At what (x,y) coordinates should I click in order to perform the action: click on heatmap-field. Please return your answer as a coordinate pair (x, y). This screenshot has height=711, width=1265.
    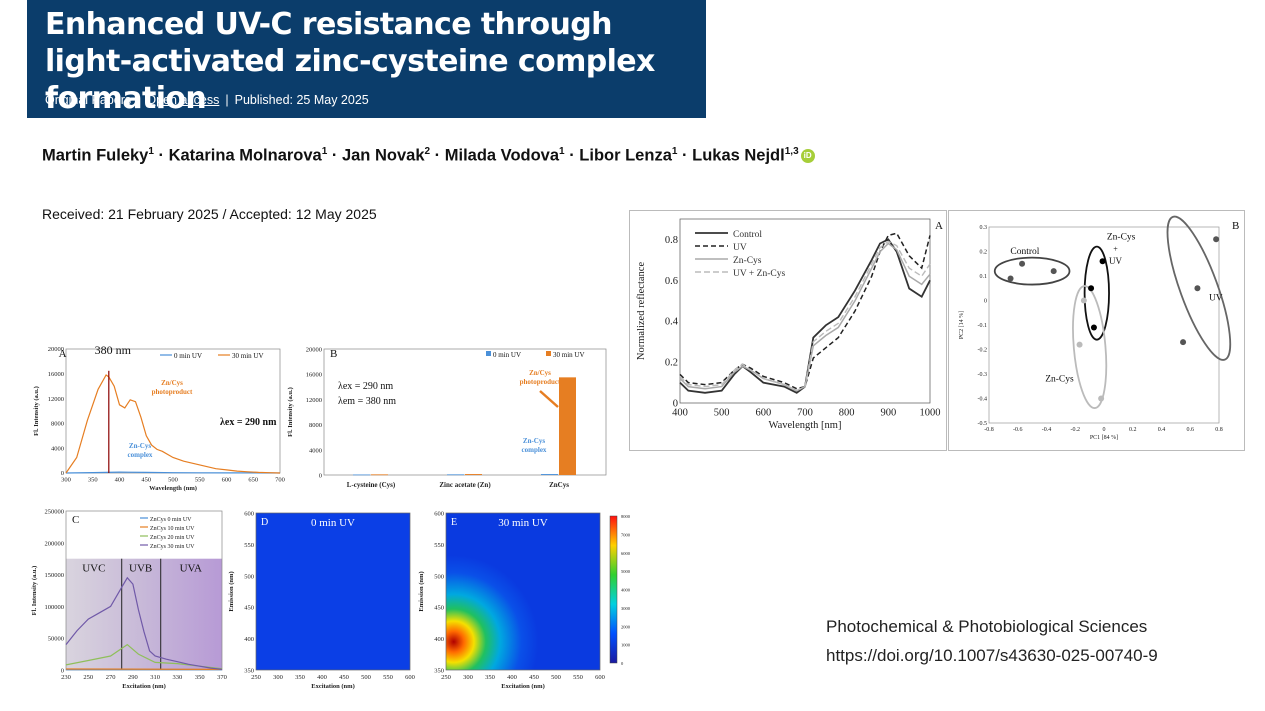
    Looking at the image, I should click on (523, 591).